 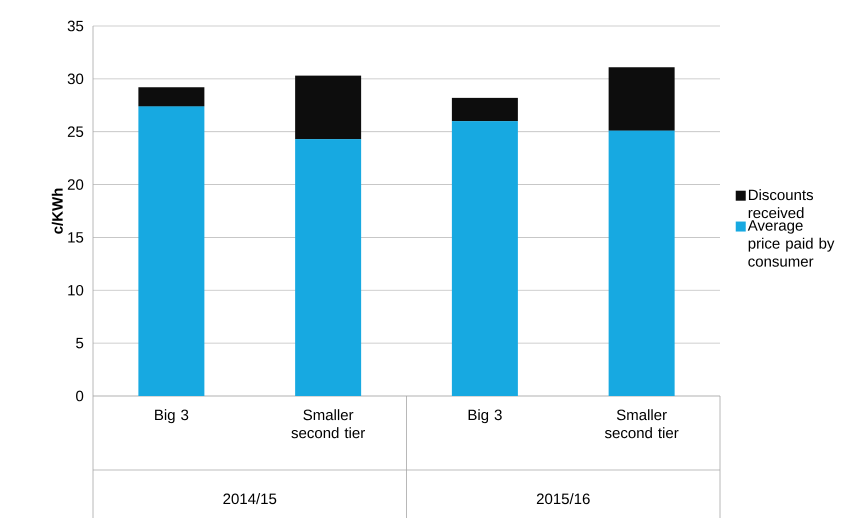 I want to click on y-tick-label: 15, so click(x=76, y=237).